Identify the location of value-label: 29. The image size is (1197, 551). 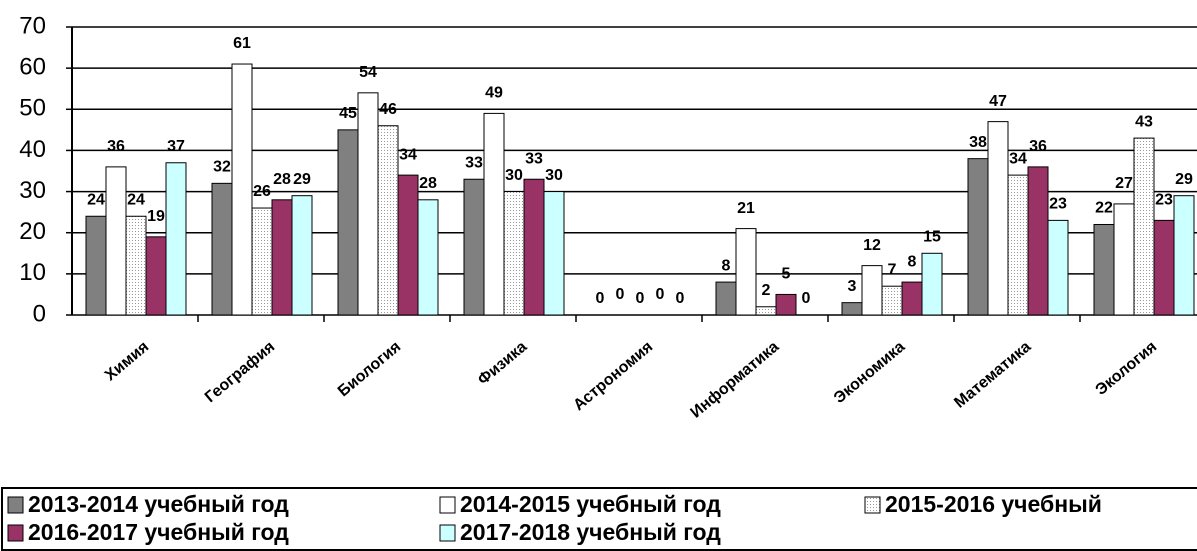
(1184, 179).